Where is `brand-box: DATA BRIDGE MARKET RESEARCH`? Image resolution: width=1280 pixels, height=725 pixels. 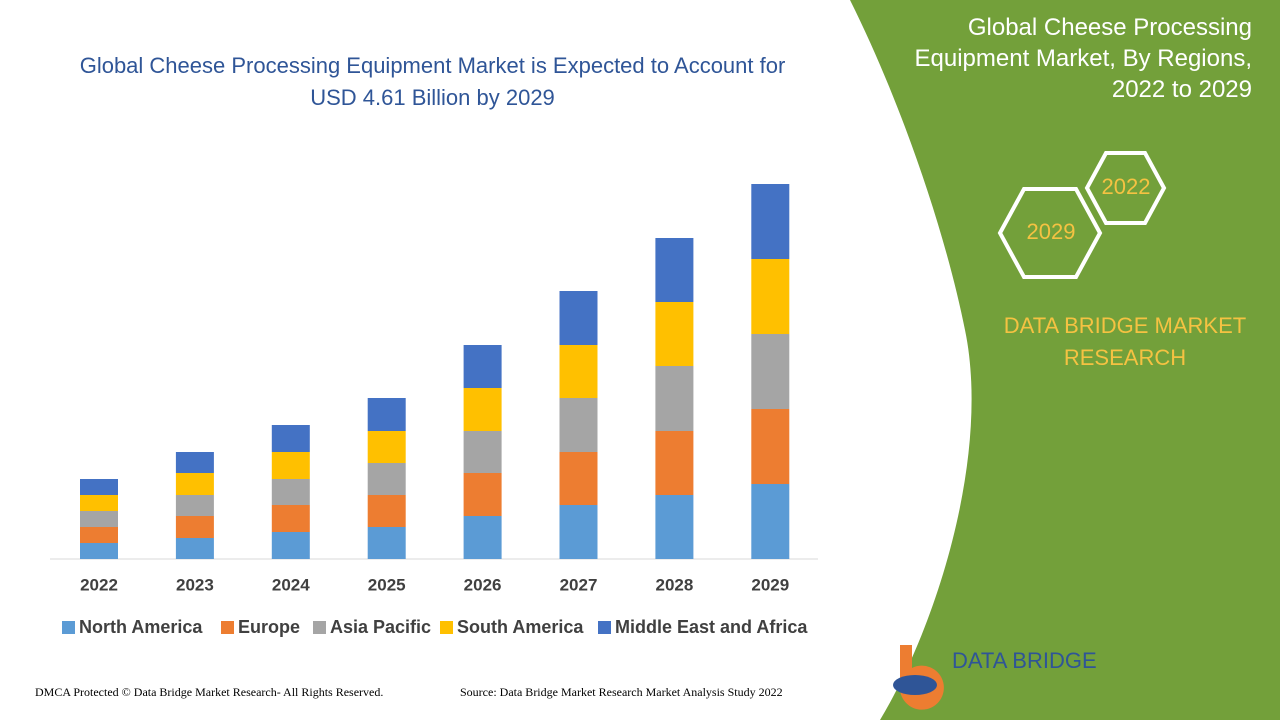
brand-box: DATA BRIDGE MARKET RESEARCH is located at coordinates (1125, 341).